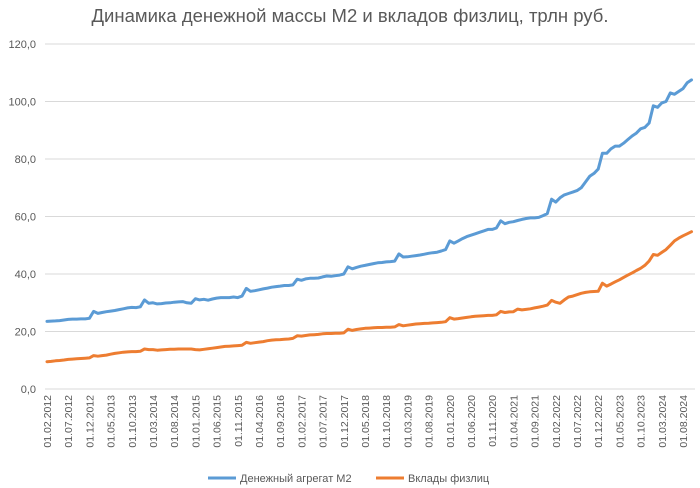  I want to click on x-tick-label: 01.10.2023, so click(642, 421).